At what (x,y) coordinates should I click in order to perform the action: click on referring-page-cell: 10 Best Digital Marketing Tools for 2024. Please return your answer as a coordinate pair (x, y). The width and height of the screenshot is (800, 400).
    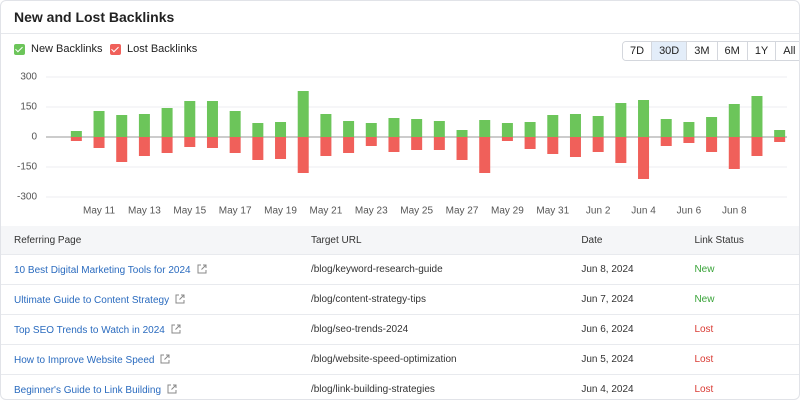
    Looking at the image, I should click on (155, 269).